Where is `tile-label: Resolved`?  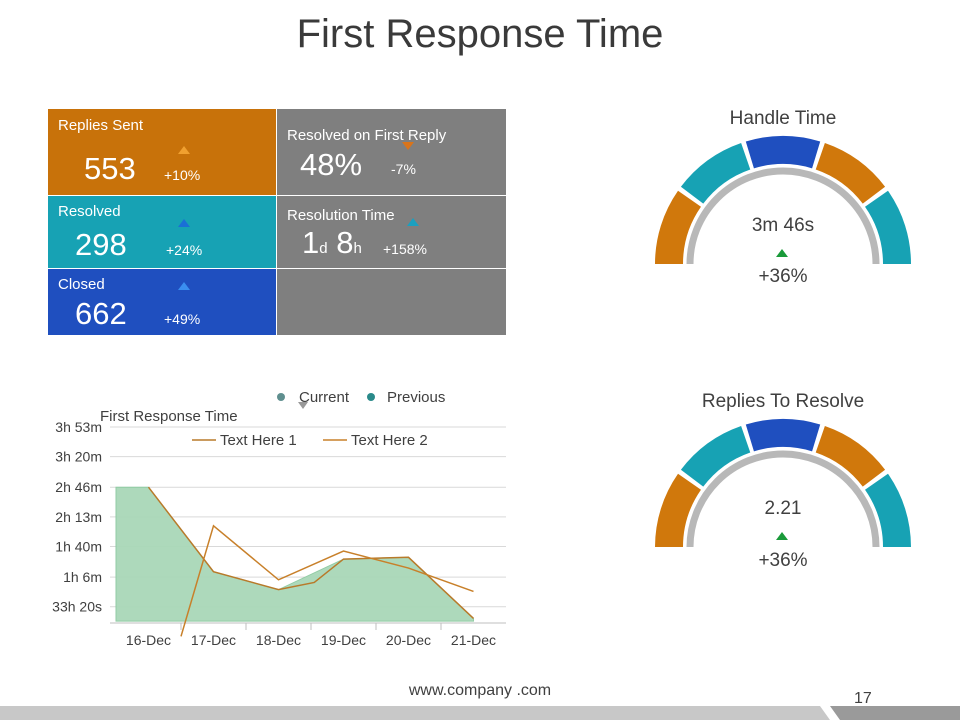
tile-label: Resolved is located at coordinates (89, 211).